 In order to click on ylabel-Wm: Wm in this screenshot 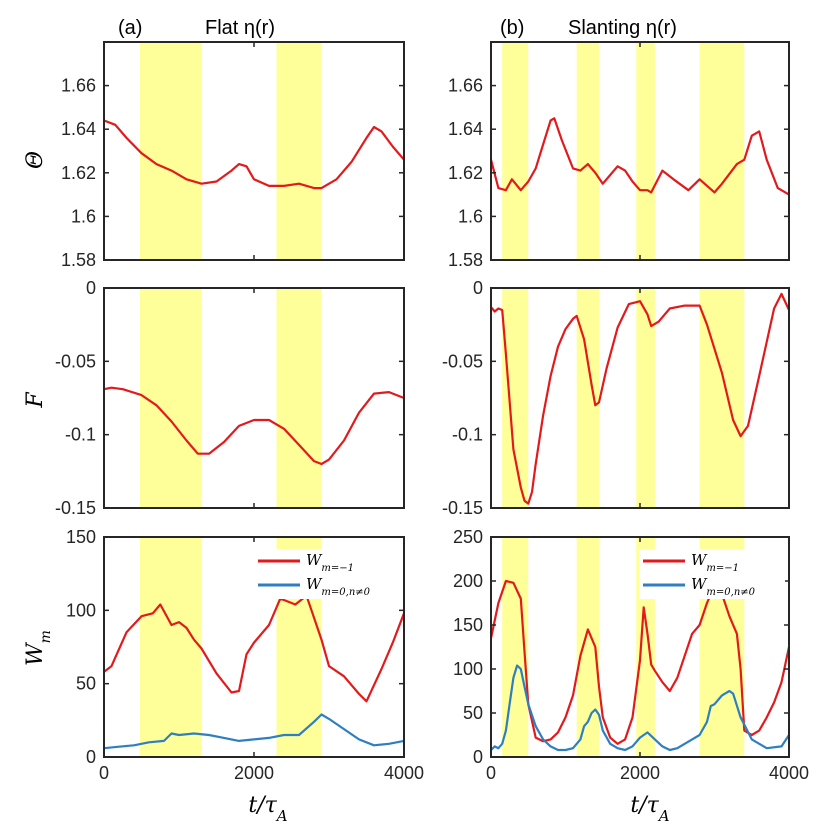, I will do `click(38, 648)`.